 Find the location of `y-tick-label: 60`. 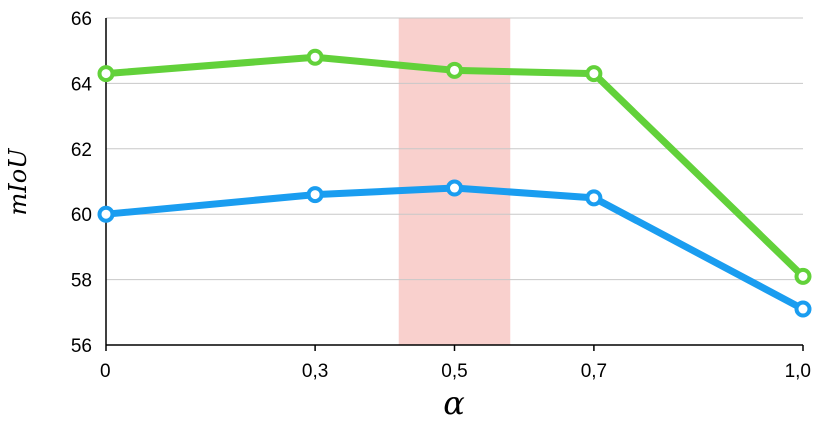

y-tick-label: 60 is located at coordinates (81, 215).